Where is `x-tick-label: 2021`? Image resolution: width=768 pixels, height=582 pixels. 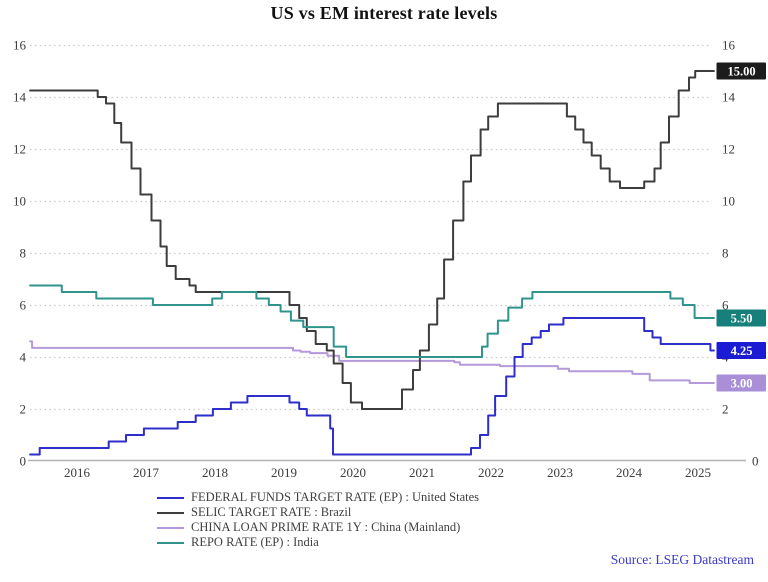 x-tick-label: 2021 is located at coordinates (422, 472).